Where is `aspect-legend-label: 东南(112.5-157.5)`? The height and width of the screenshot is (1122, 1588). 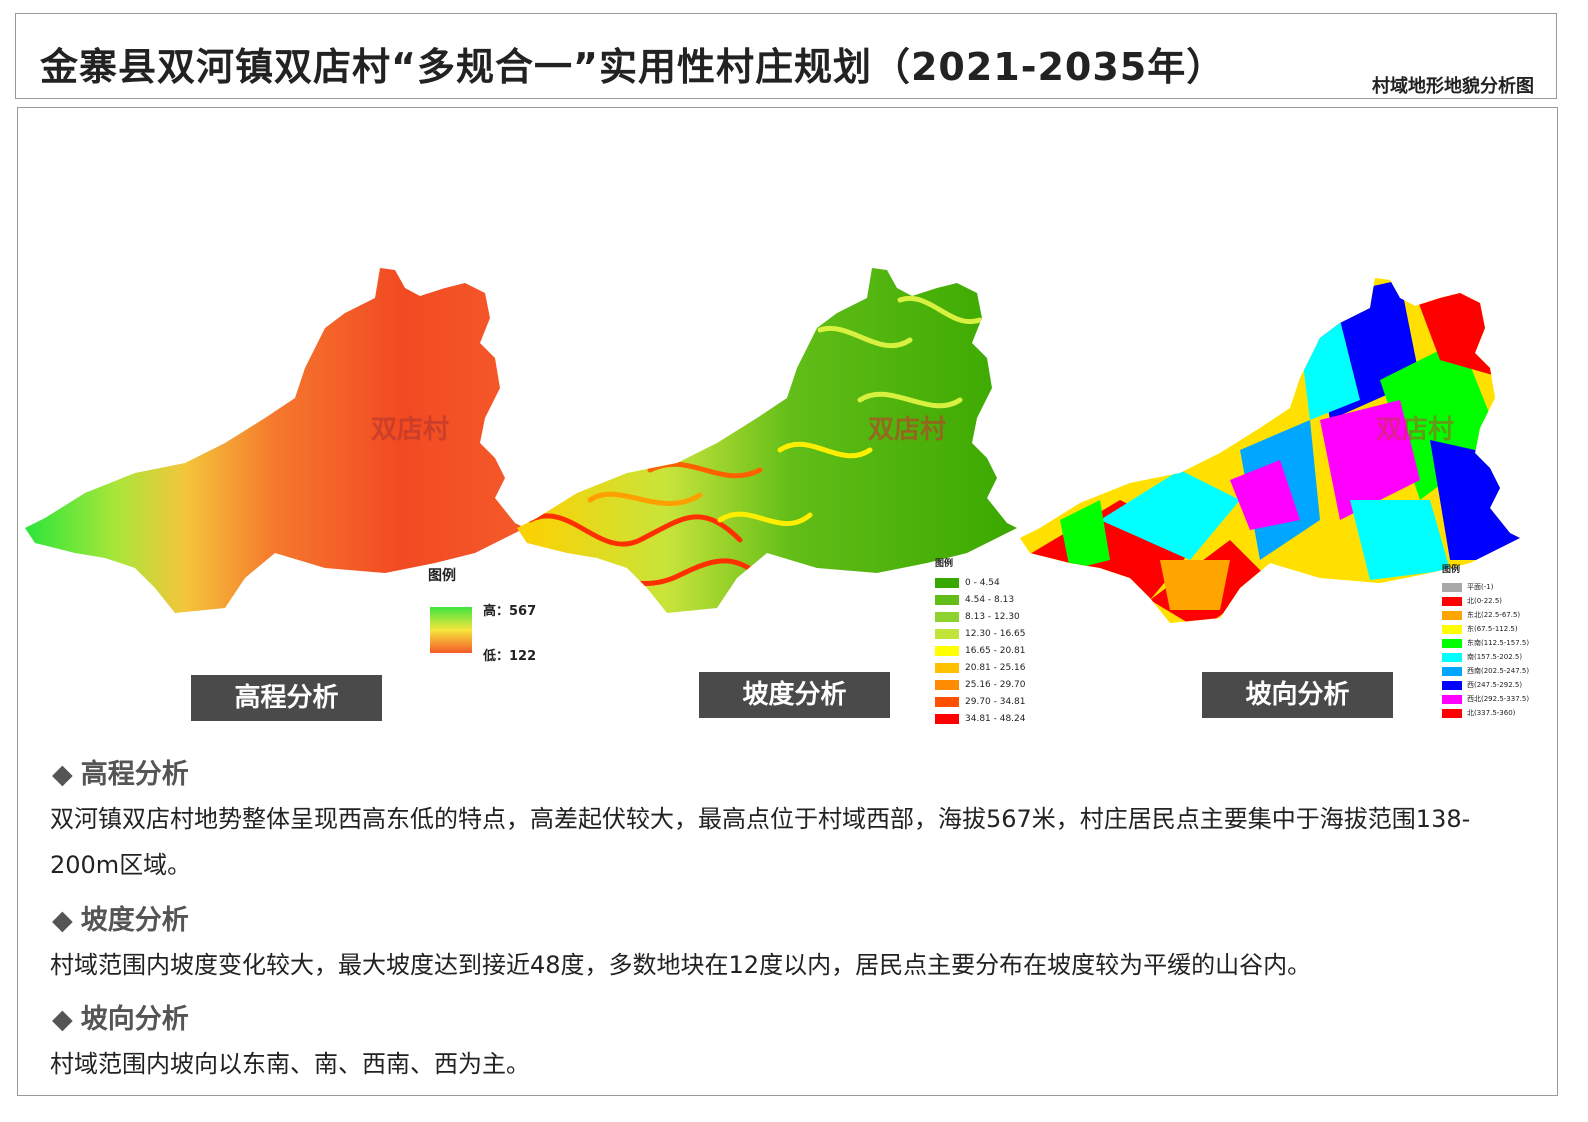
aspect-legend-label: 东南(112.5-157.5) is located at coordinates (1498, 643).